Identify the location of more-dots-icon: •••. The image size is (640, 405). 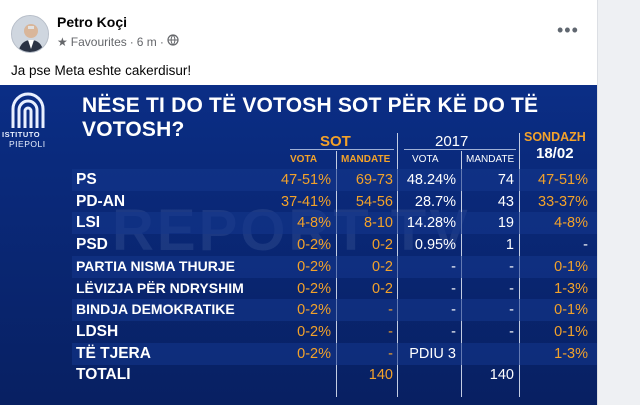
(568, 30).